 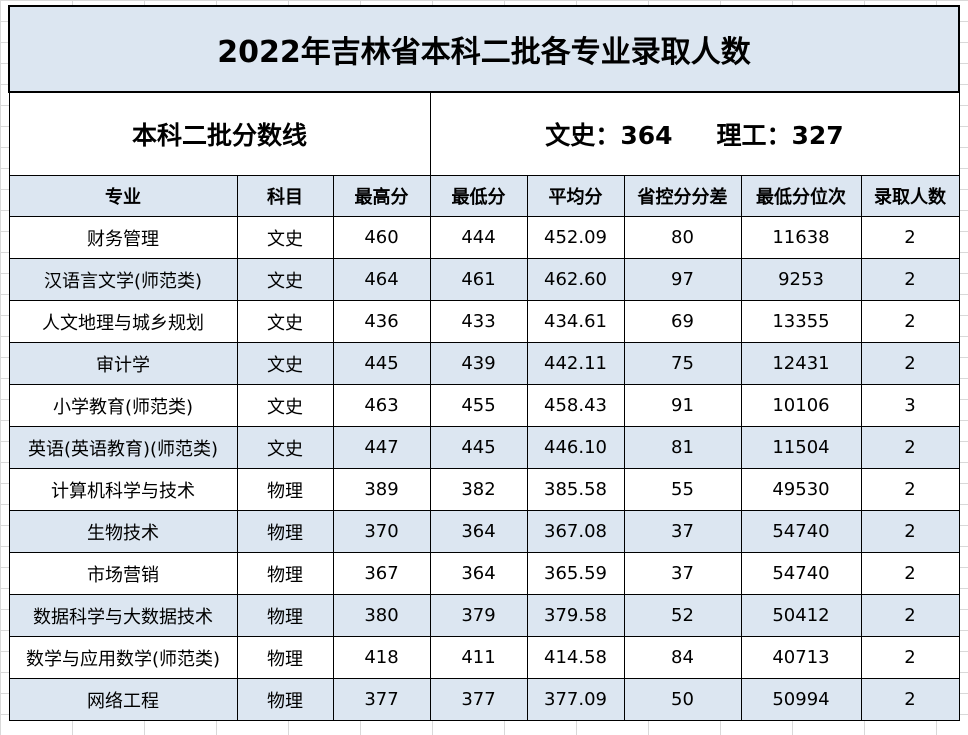 What do you see at coordinates (381, 321) in the screenshot?
I see `cell-max-score: 436` at bounding box center [381, 321].